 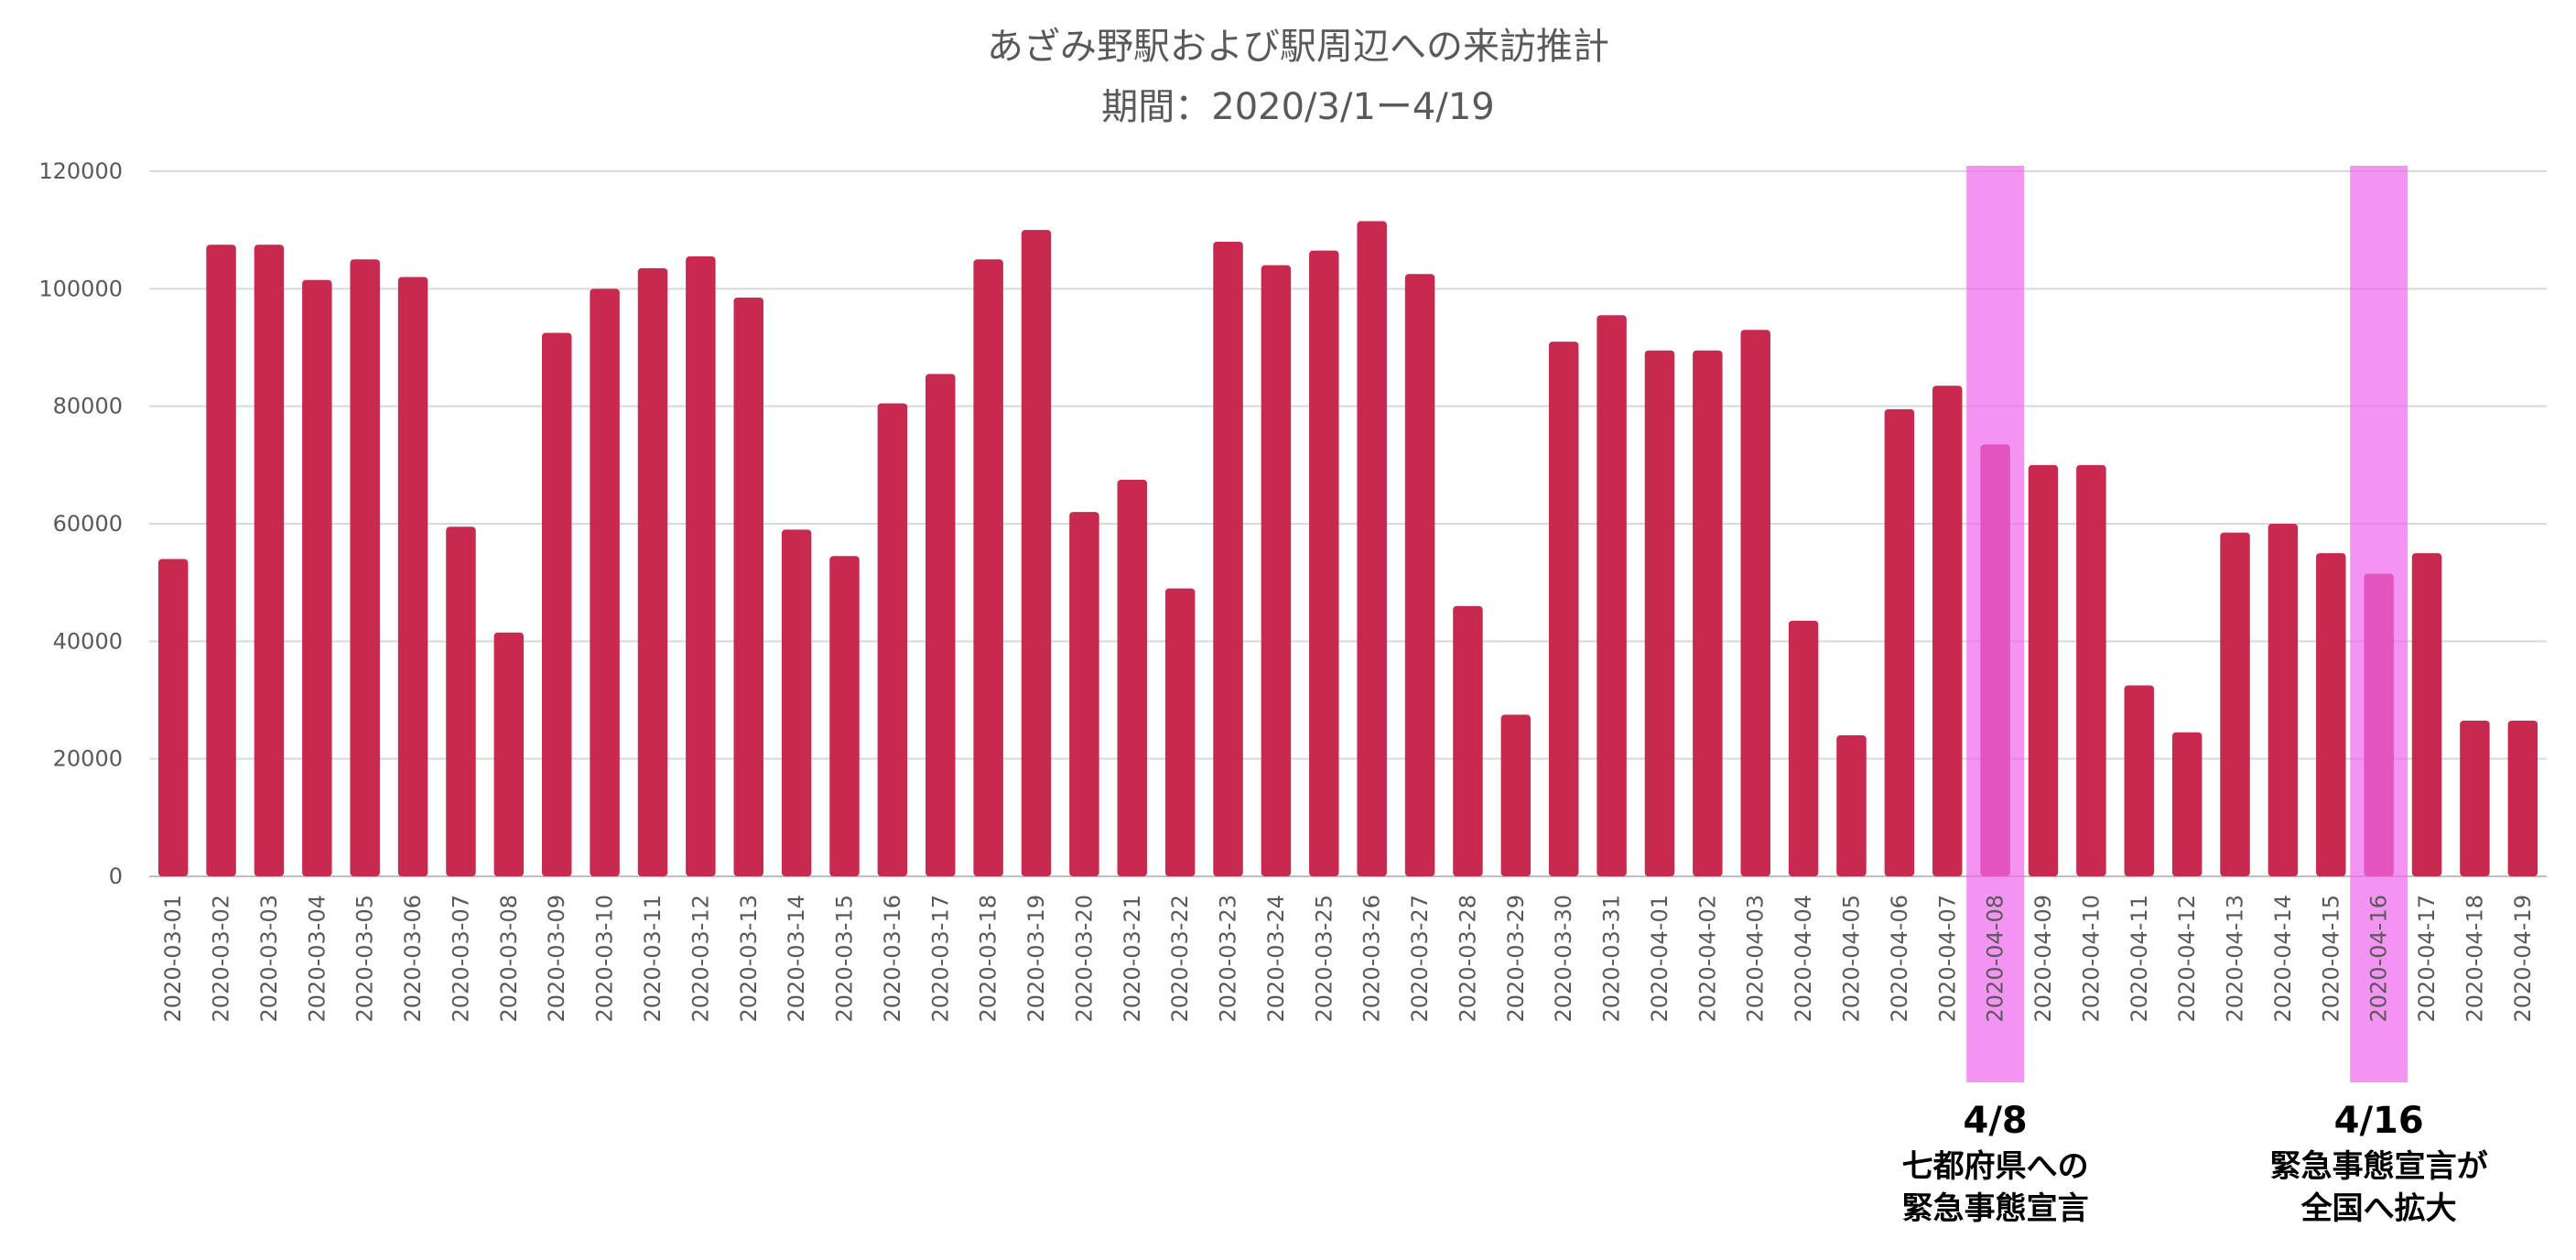 I want to click on y-tick-label: 40000, so click(x=88, y=641).